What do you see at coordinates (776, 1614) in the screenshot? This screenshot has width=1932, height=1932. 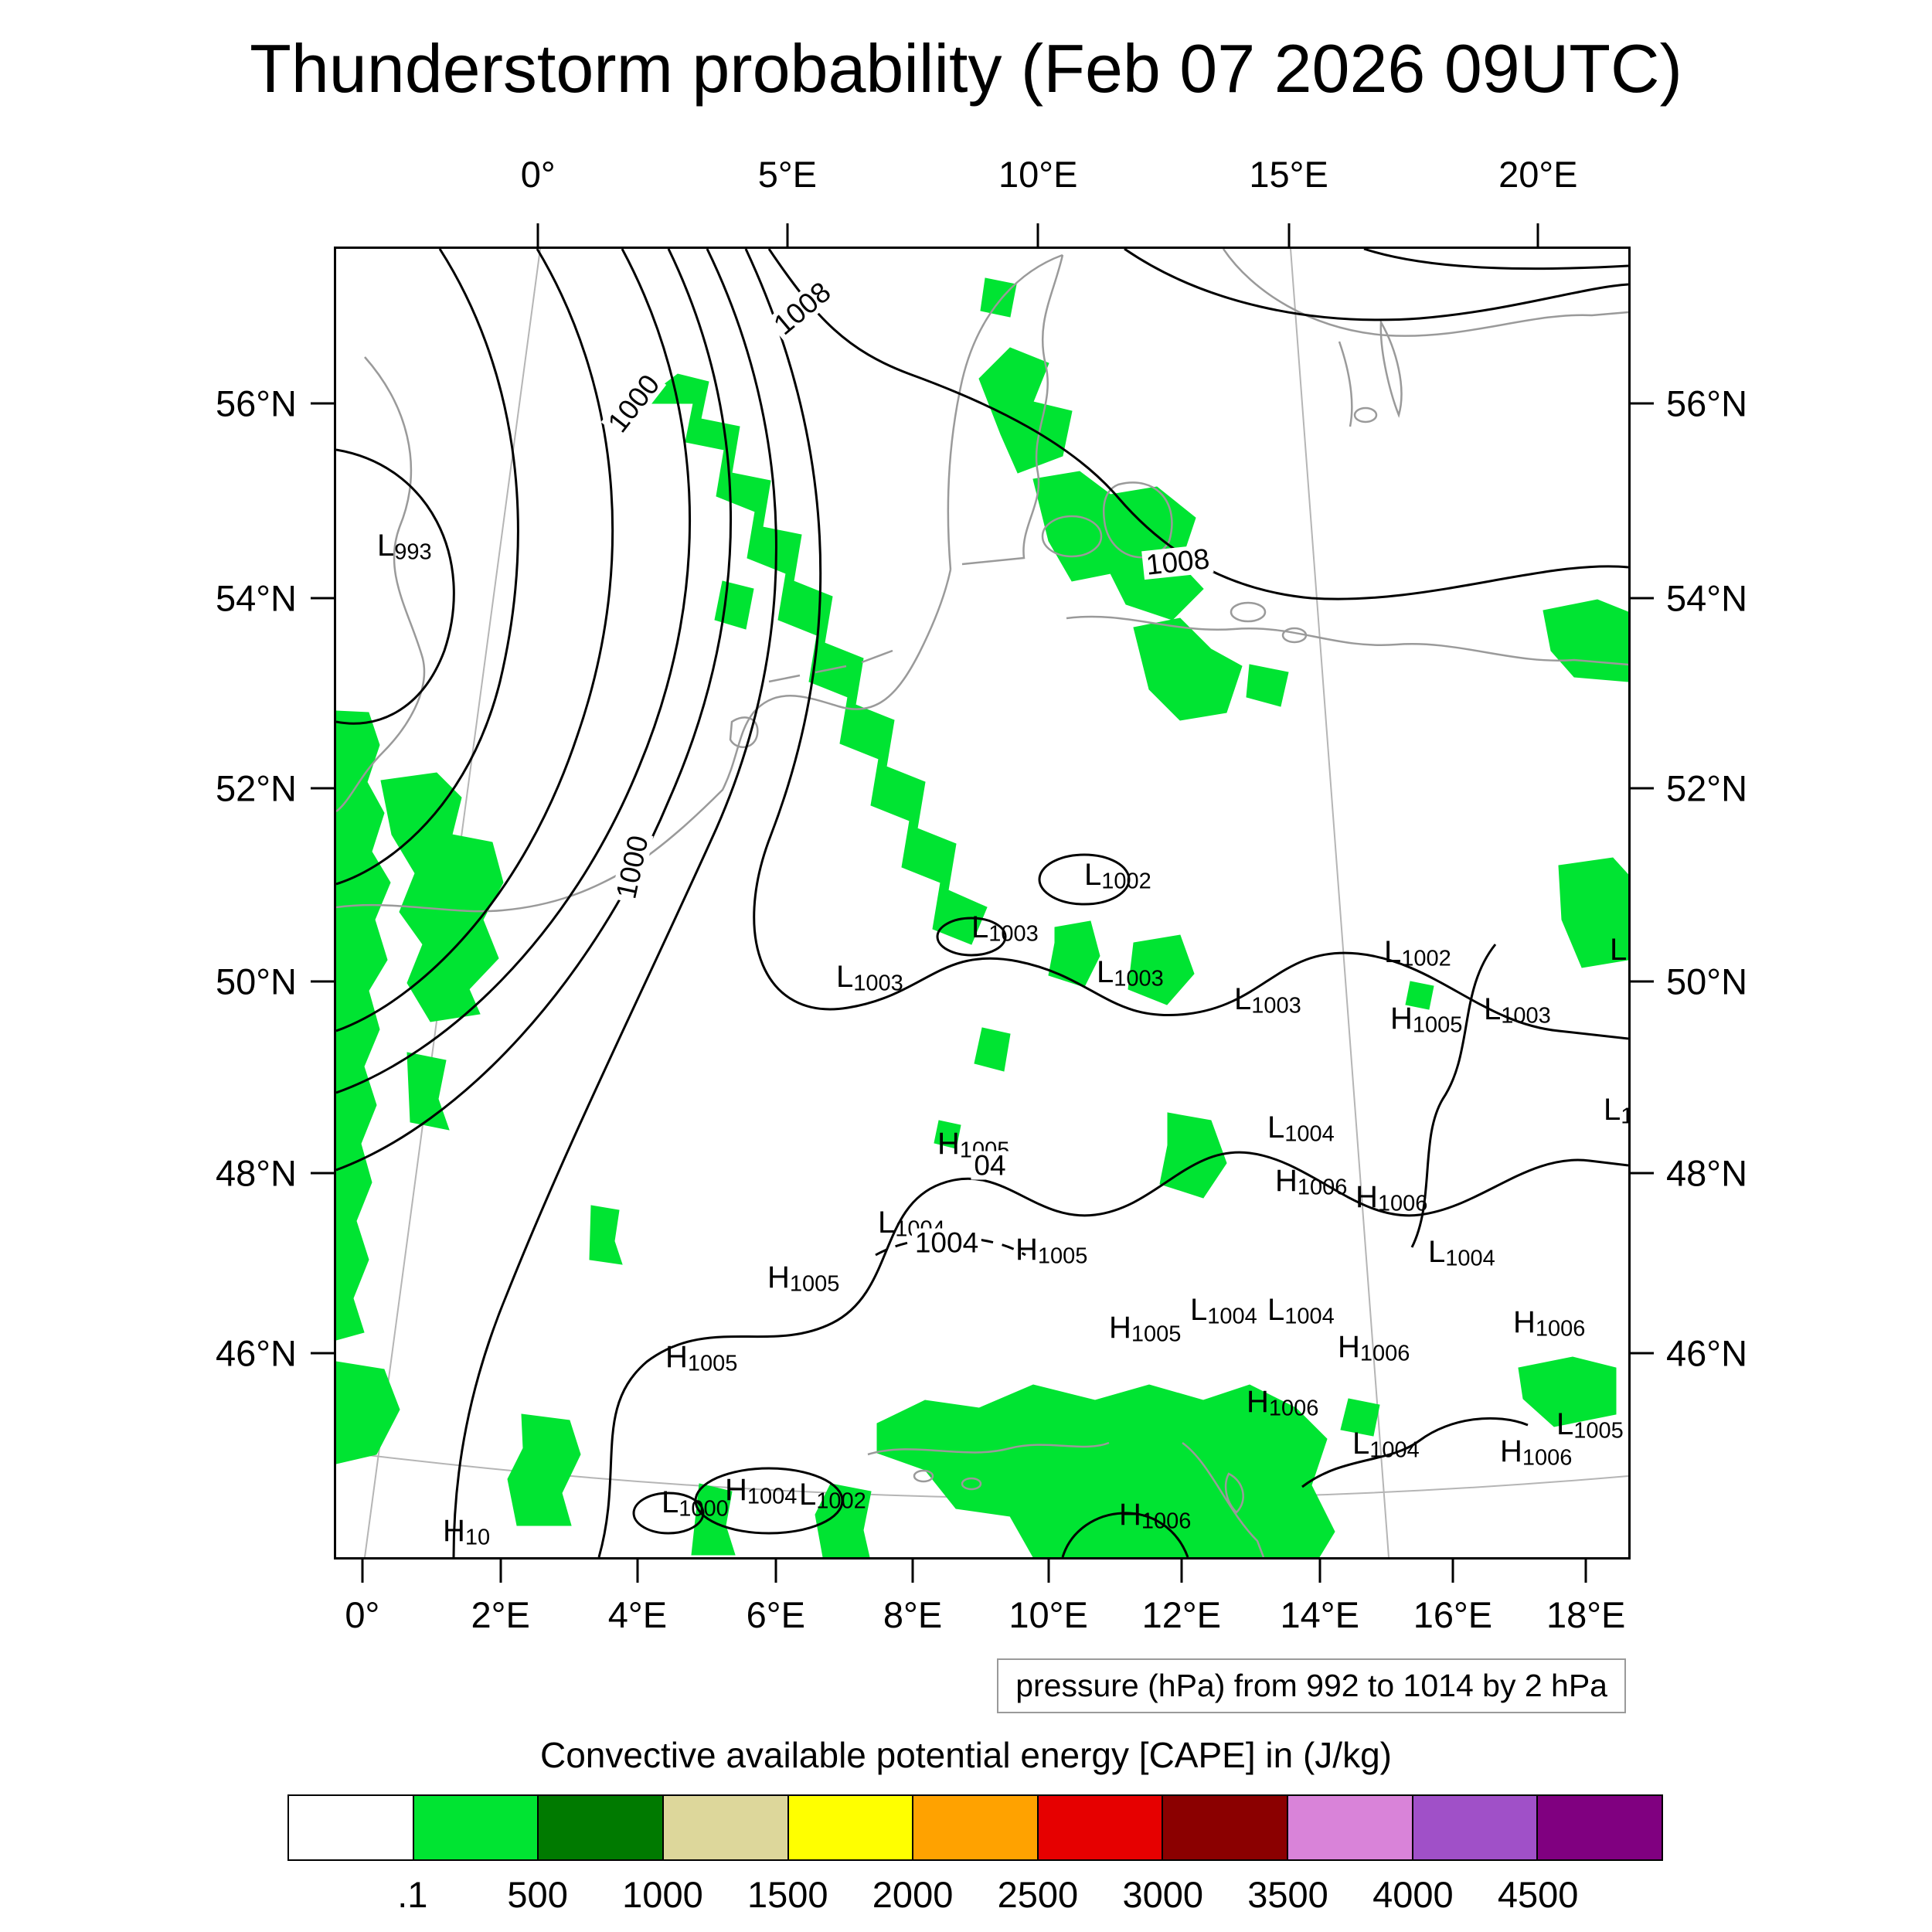 I see `axis-label-bottom: 6°E` at bounding box center [776, 1614].